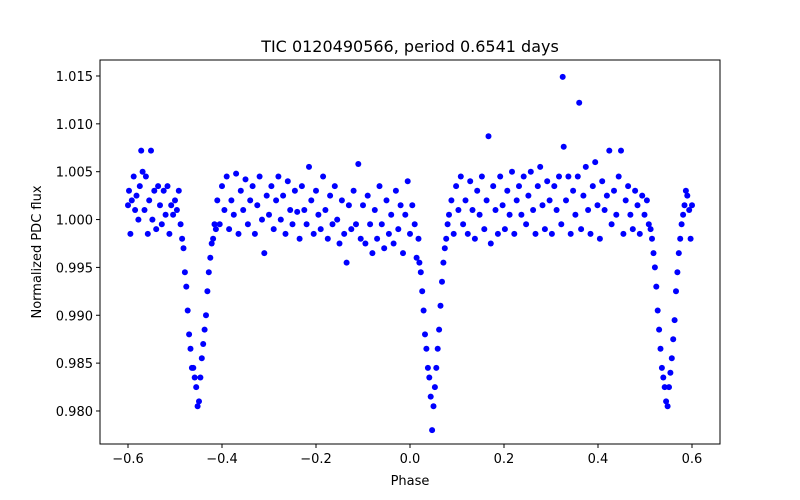  What do you see at coordinates (409, 46) in the screenshot?
I see `chart-title: TIC 0120490566, period 0.6541 days` at bounding box center [409, 46].